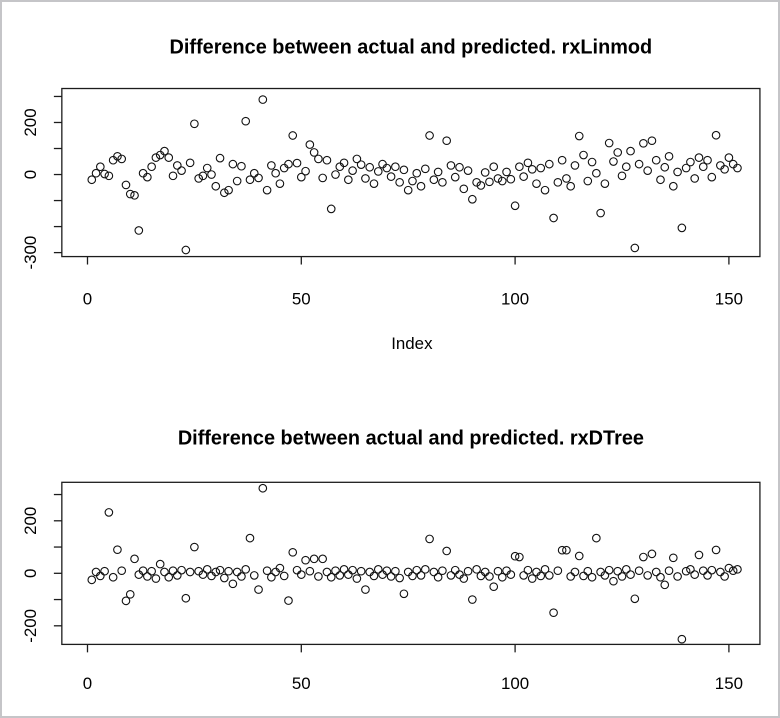  What do you see at coordinates (301, 298) in the screenshot?
I see `x-tick-label: 50` at bounding box center [301, 298].